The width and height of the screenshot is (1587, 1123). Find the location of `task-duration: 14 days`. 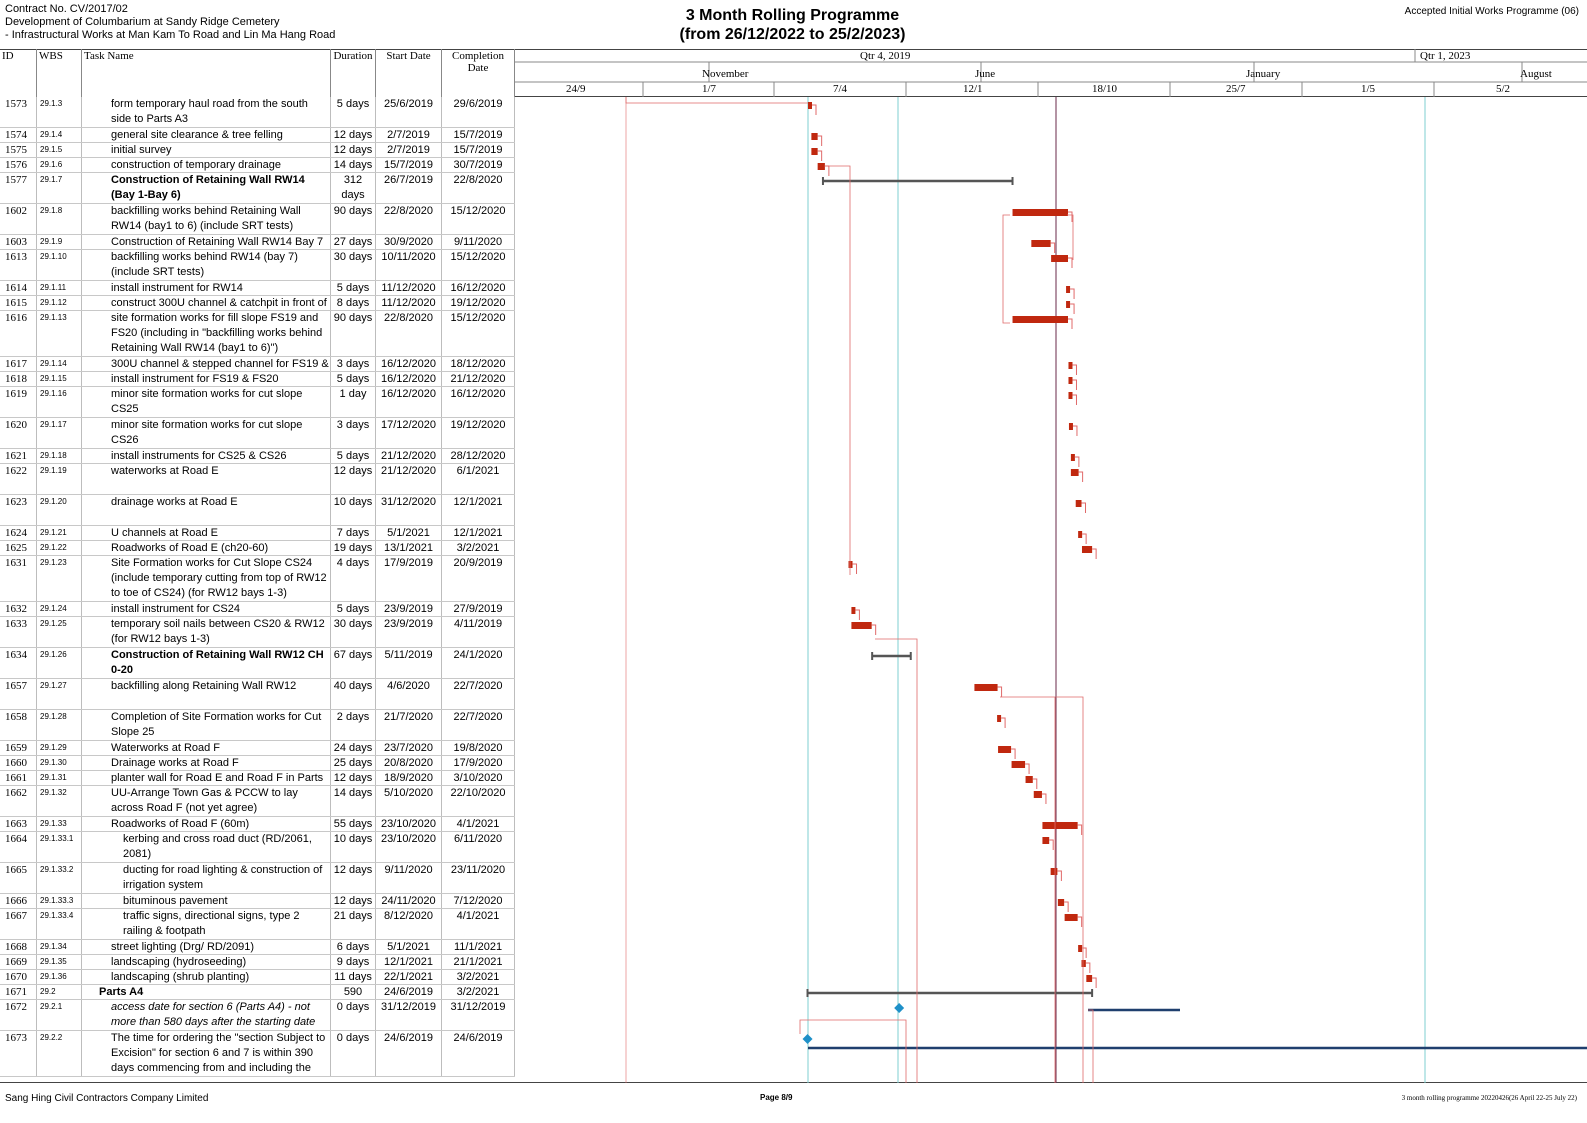

task-duration: 14 days is located at coordinates (353, 801).